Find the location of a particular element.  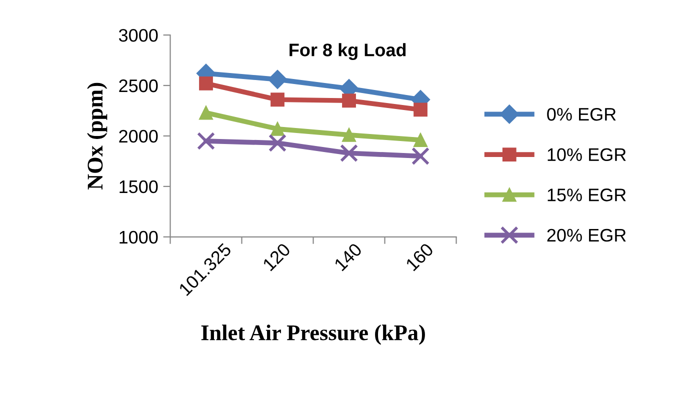

chart-title: For 8 kg Load is located at coordinates (348, 51).